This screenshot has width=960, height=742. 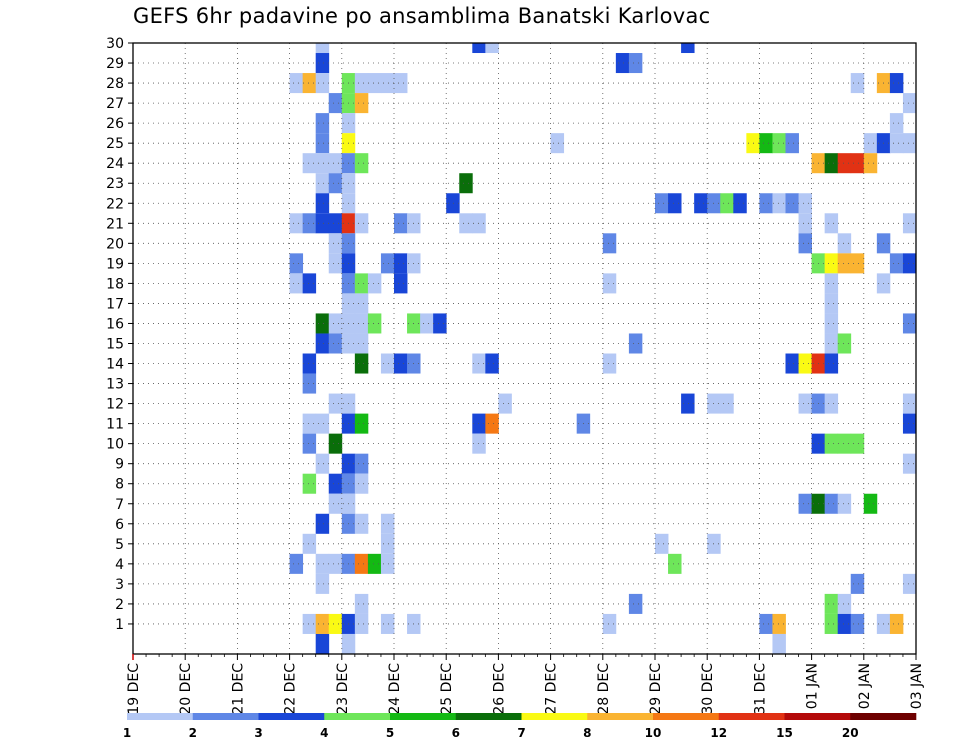 What do you see at coordinates (552, 689) in the screenshot?
I see `x-tick-label: 27 DEC` at bounding box center [552, 689].